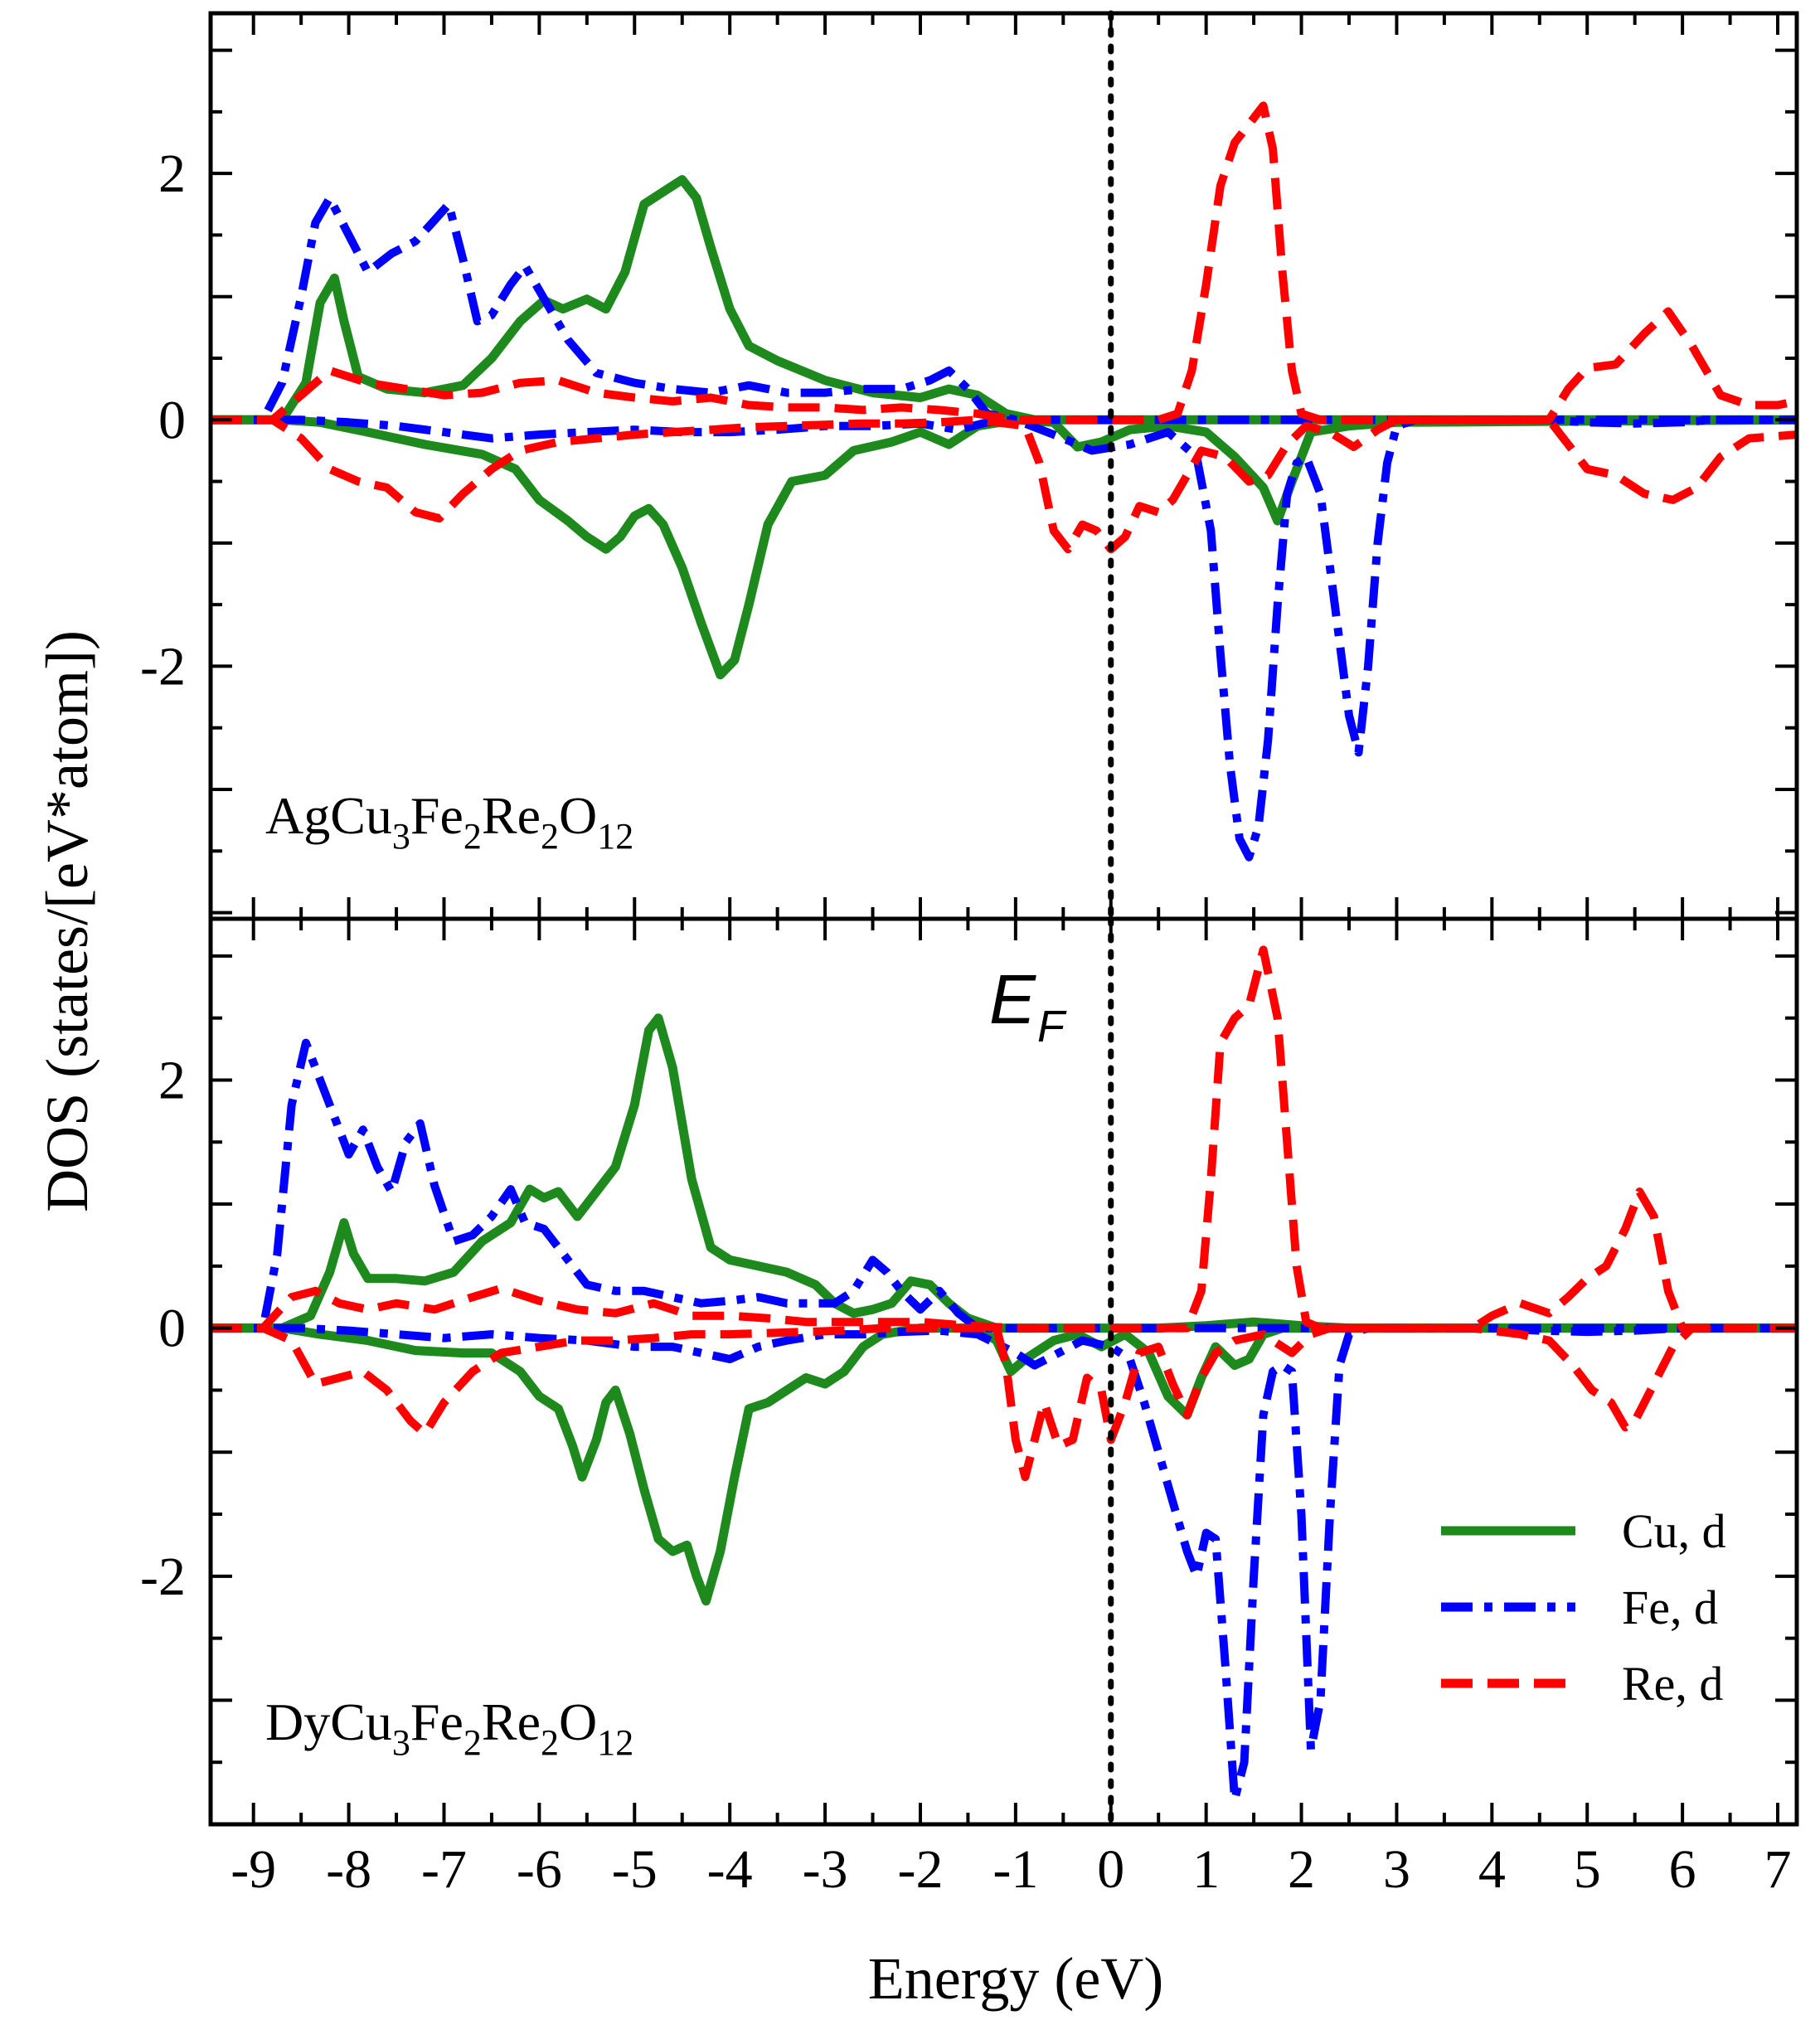 This screenshot has height=2020, width=1820. What do you see at coordinates (539, 1869) in the screenshot?
I see `x-tick-label: -6` at bounding box center [539, 1869].